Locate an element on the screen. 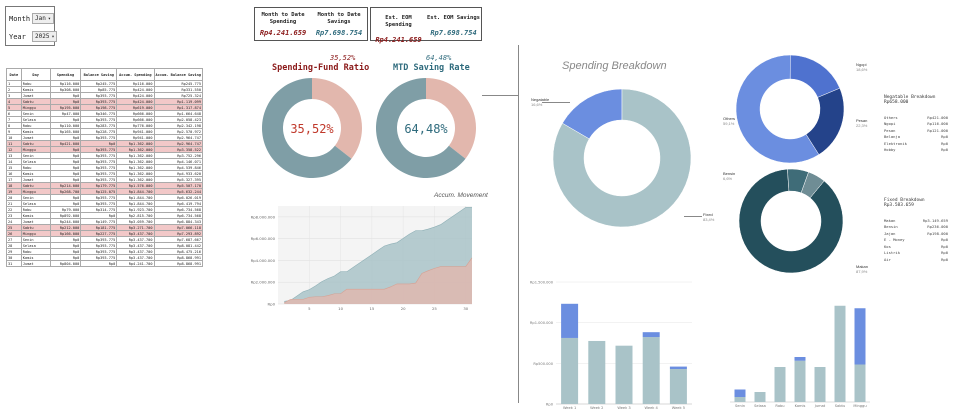 The image size is (960, 418). breakdown-title: Spending Breakdown is located at coordinates (614, 66).